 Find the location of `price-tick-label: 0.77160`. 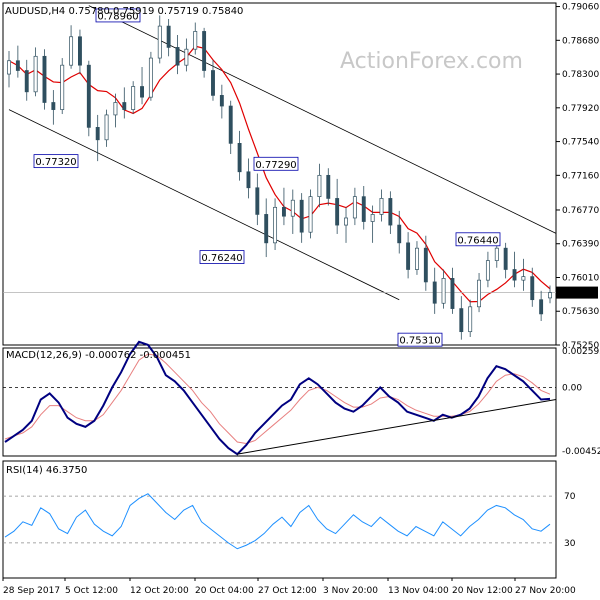

price-tick-label: 0.77160 is located at coordinates (580, 176).